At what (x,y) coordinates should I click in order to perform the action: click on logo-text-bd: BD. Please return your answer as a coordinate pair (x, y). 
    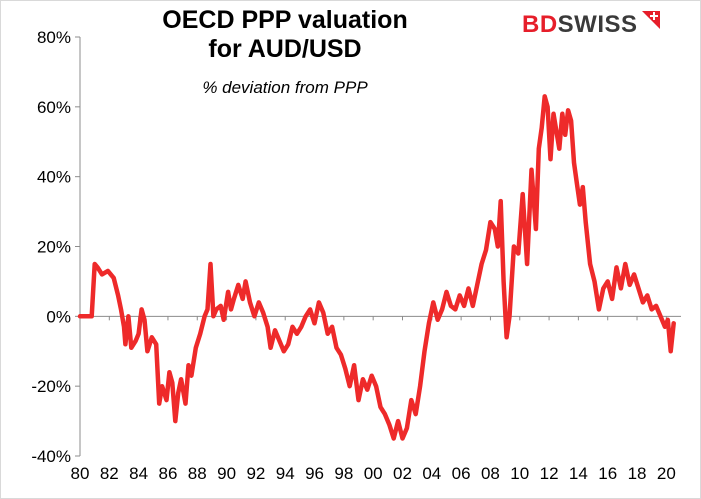
    Looking at the image, I should click on (540, 24).